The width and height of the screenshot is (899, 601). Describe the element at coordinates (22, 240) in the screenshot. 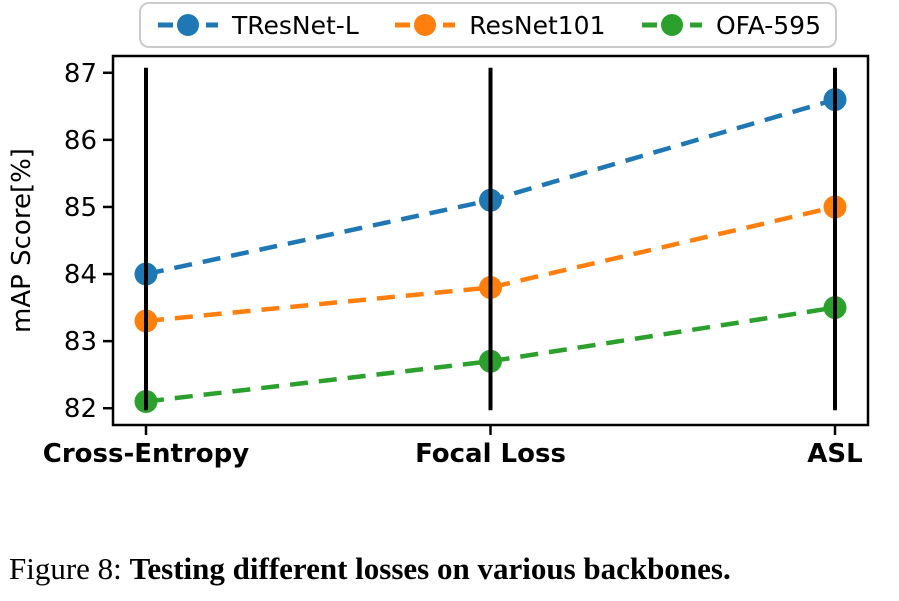

I see `y-axis-label: mAP Score[%]` at that location.